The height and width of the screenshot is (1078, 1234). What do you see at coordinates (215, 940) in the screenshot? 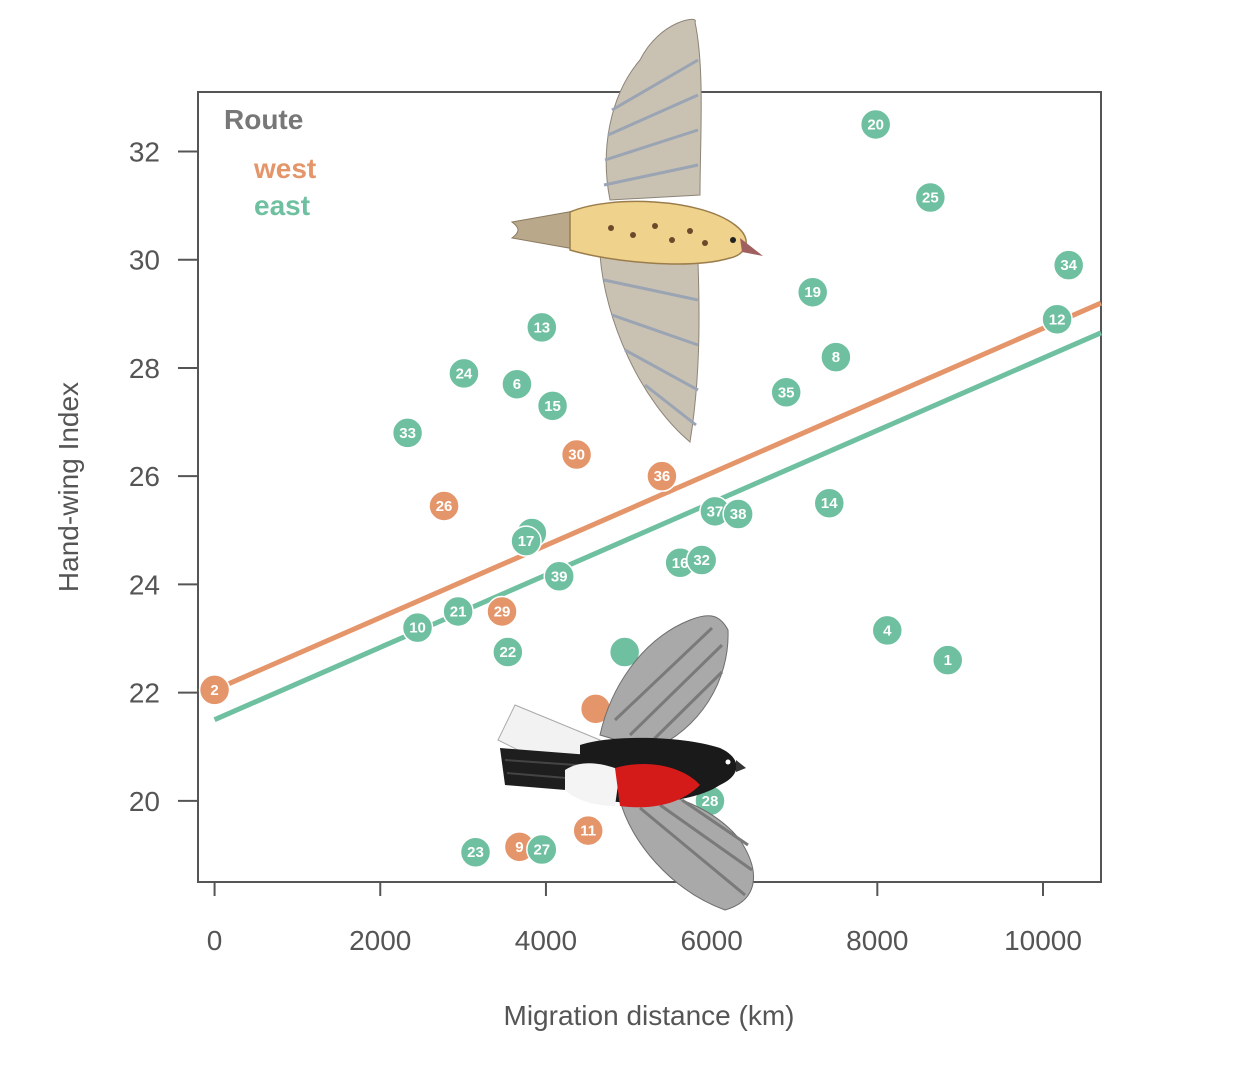
I see `x-tick-label: 0` at bounding box center [215, 940].